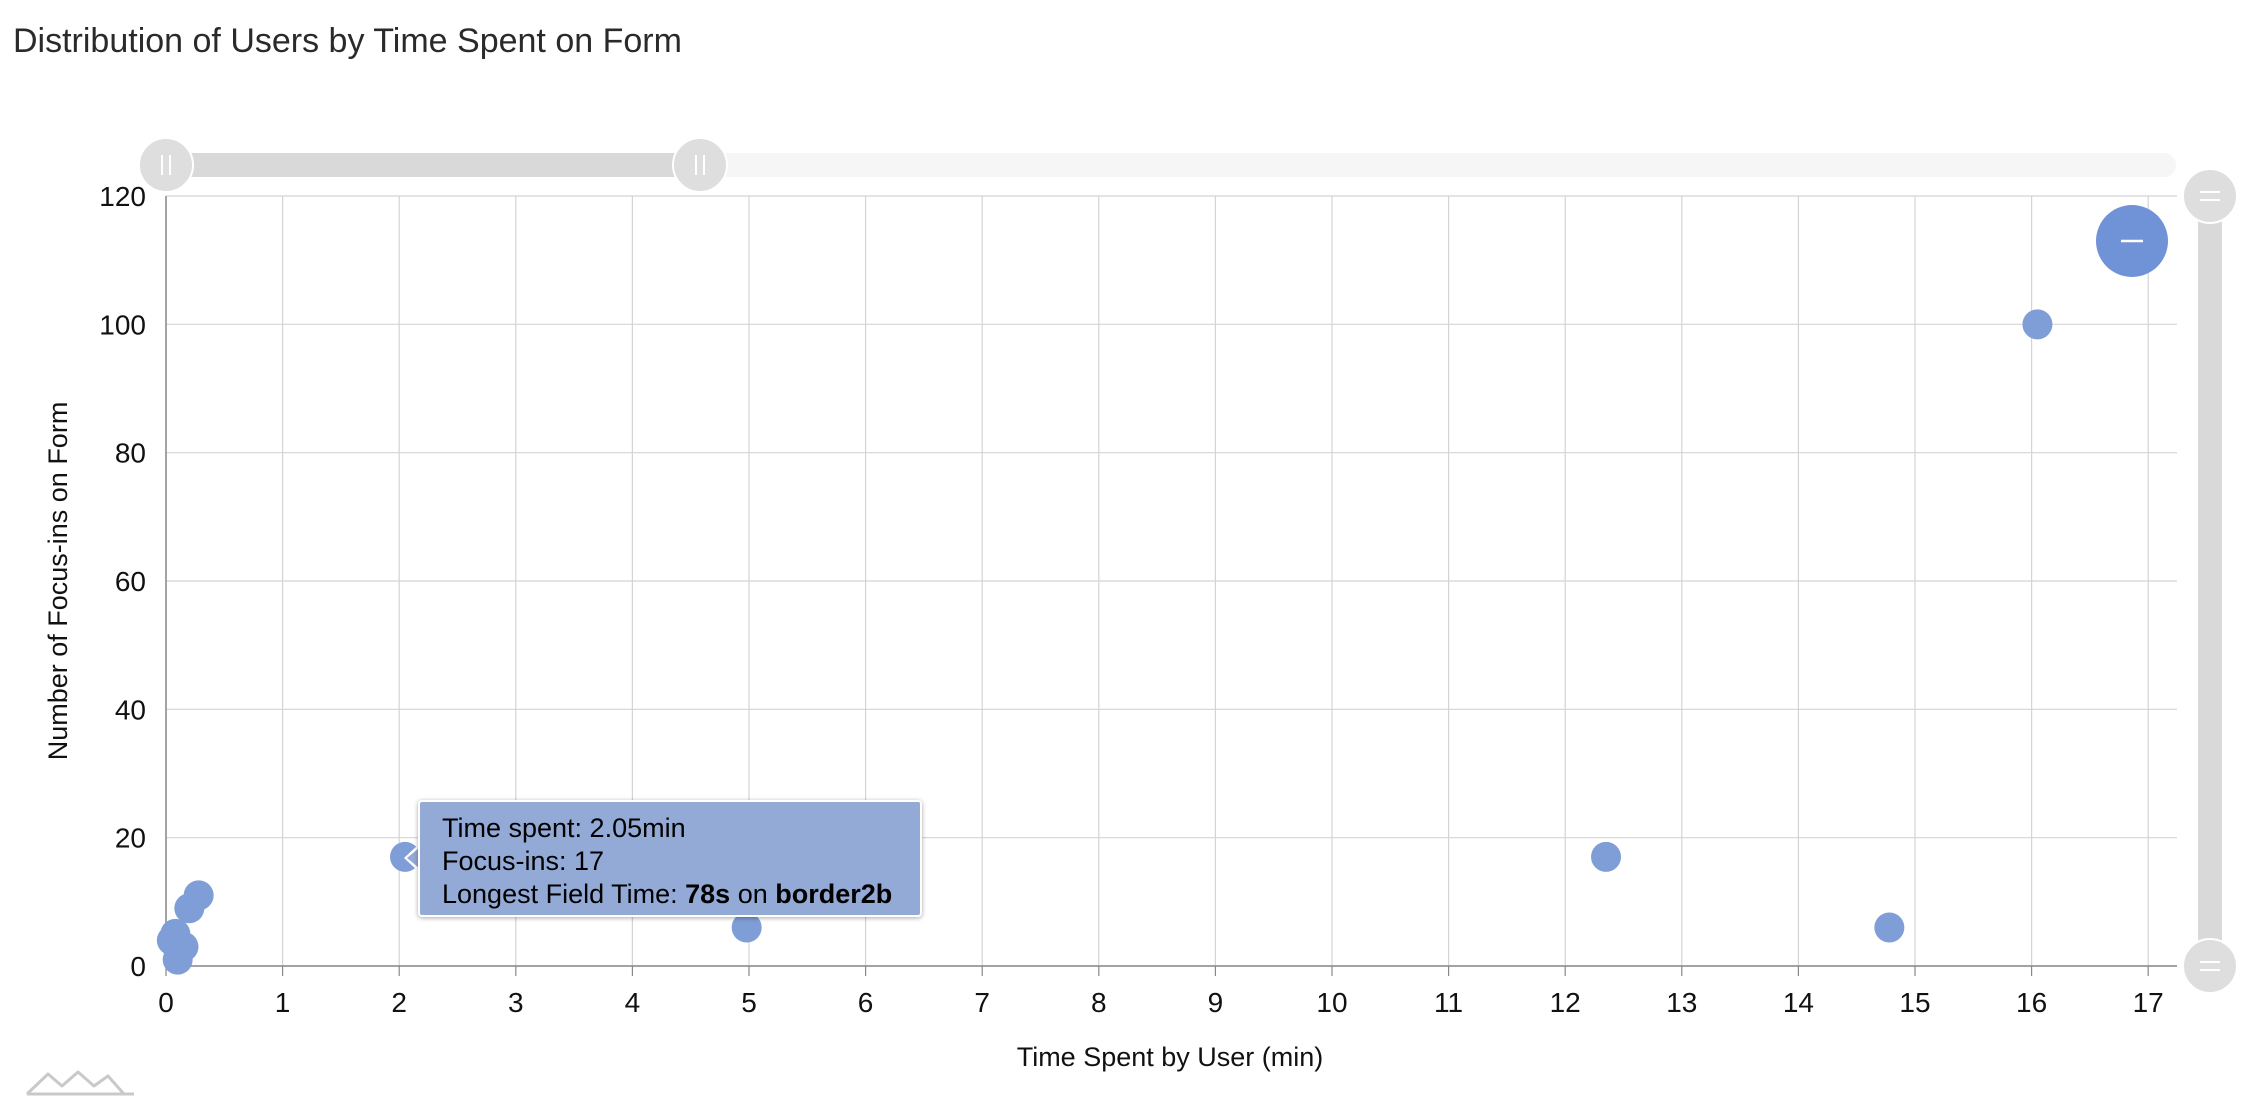 The width and height of the screenshot is (2260, 1100). What do you see at coordinates (866, 1002) in the screenshot?
I see `x-tick-label: 6` at bounding box center [866, 1002].